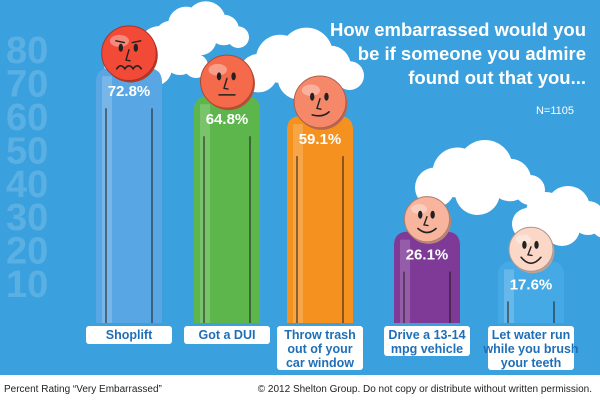  What do you see at coordinates (426, 335) in the screenshot?
I see `category-label: Drive a 13-14` at bounding box center [426, 335].